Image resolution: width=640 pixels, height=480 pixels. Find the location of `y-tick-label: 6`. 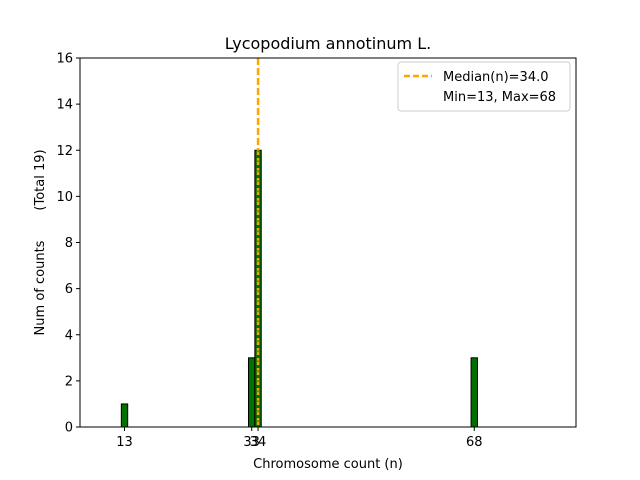

y-tick-label: 6 is located at coordinates (69, 289).